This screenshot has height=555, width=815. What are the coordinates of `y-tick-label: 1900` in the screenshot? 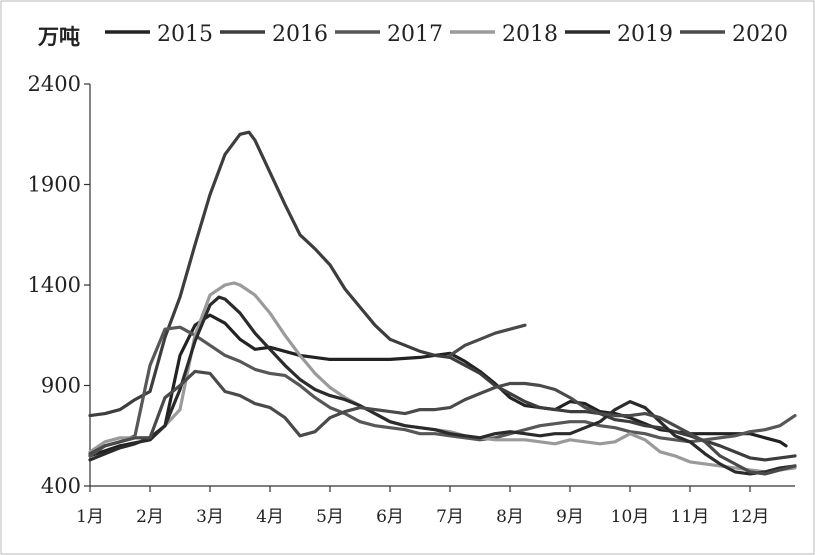 It's located at (54, 185).